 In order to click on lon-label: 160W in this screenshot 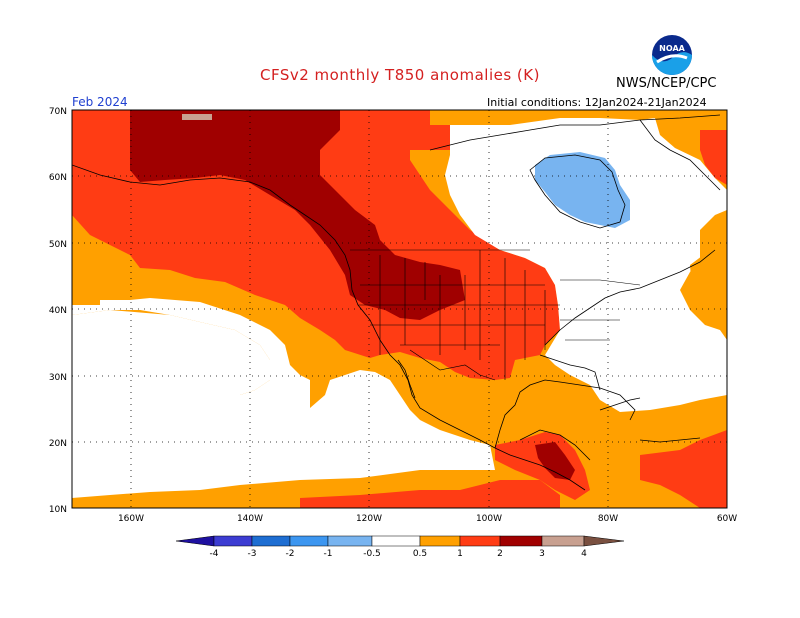, I will do `click(131, 519)`.